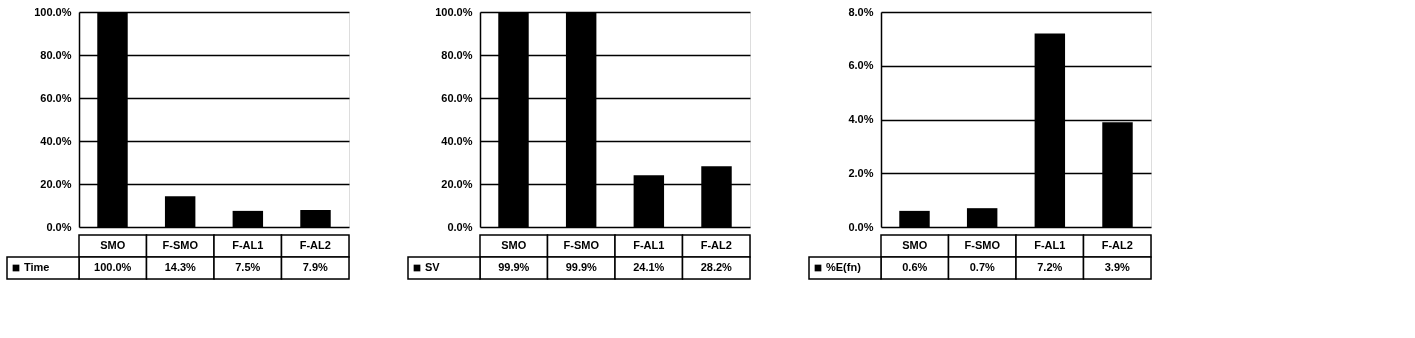 This screenshot has height=338, width=1415. What do you see at coordinates (861, 65) in the screenshot?
I see `y-tick-label: 6.0%` at bounding box center [861, 65].